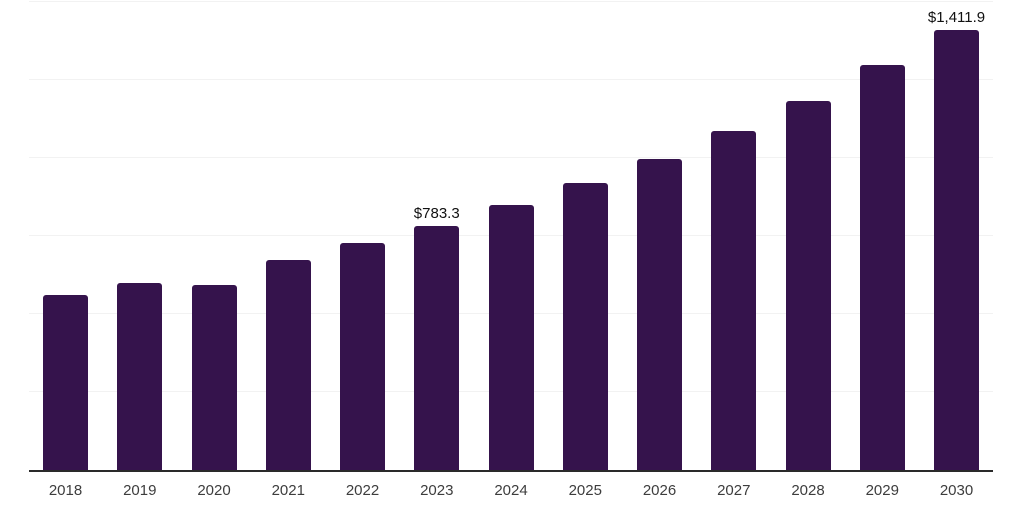 This screenshot has width=1024, height=512. Describe the element at coordinates (437, 490) in the screenshot. I see `x-axis-label-2023: 2023` at that location.